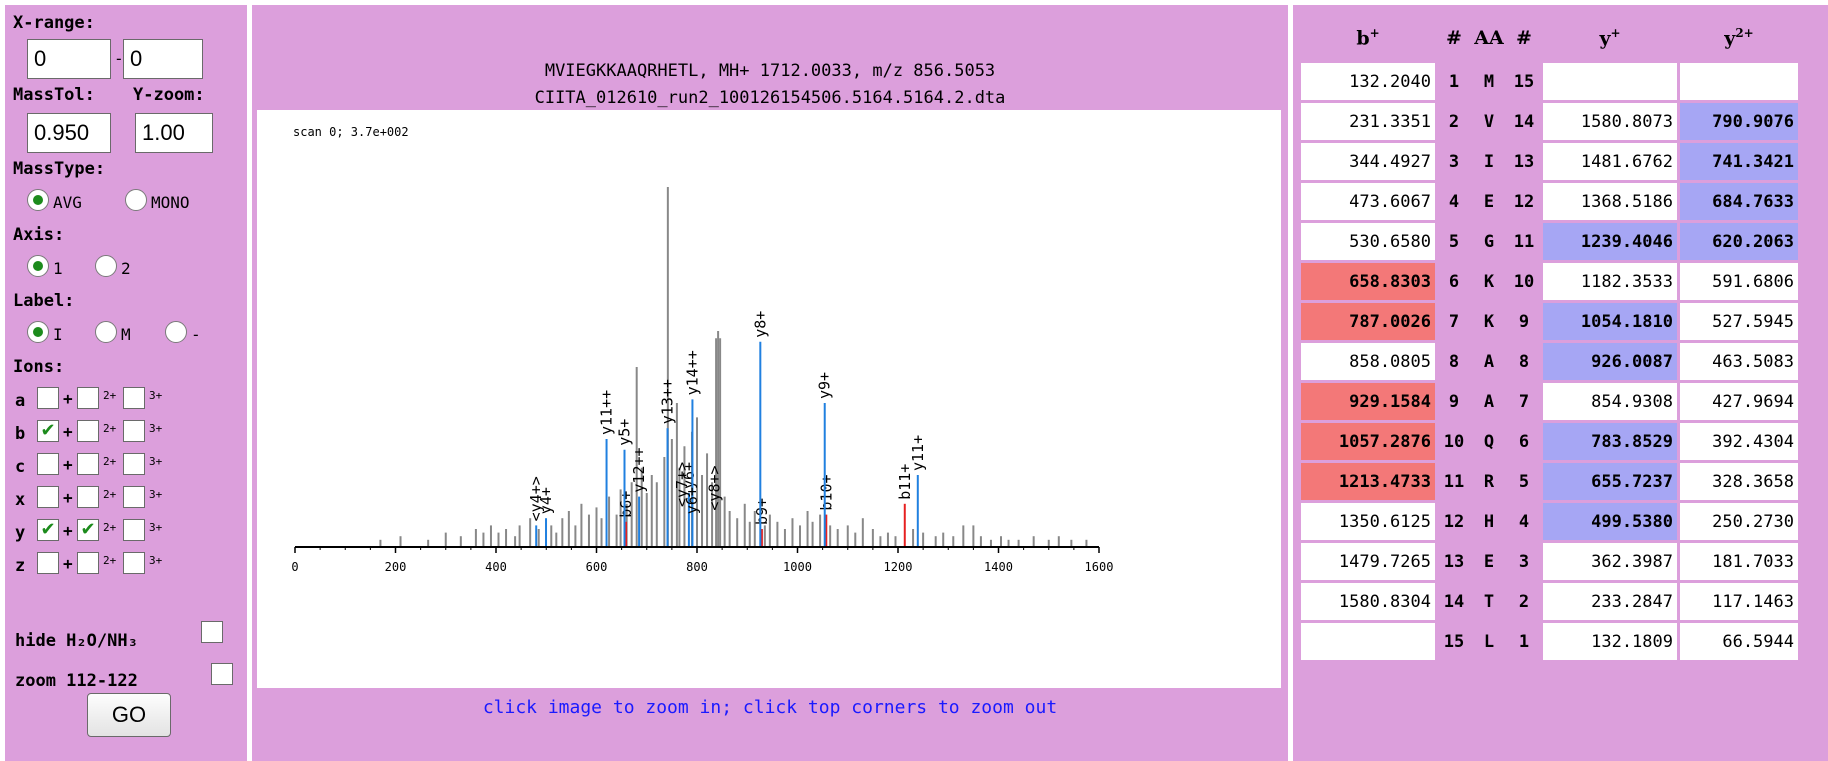  I want to click on ion-b-1plus-checkbox: ✔, so click(48, 431).